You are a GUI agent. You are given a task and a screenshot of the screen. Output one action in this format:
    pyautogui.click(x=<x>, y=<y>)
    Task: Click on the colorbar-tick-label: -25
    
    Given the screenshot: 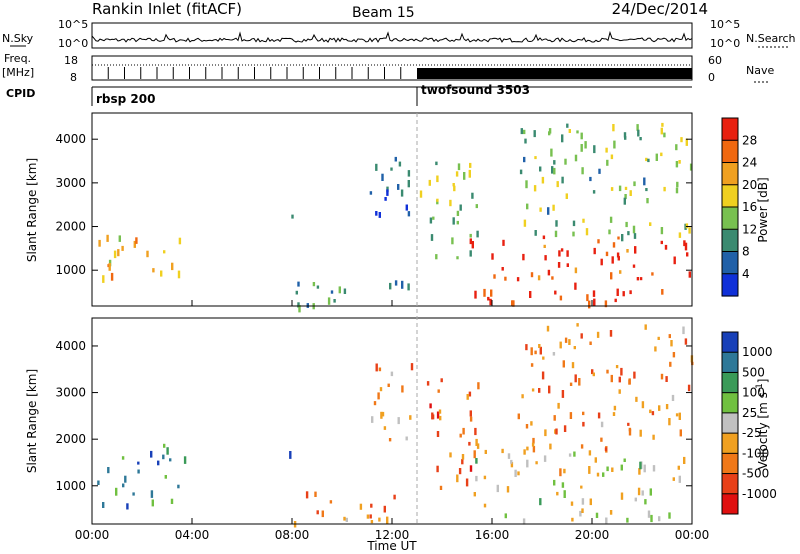 What is the action you would take?
    pyautogui.click(x=752, y=433)
    